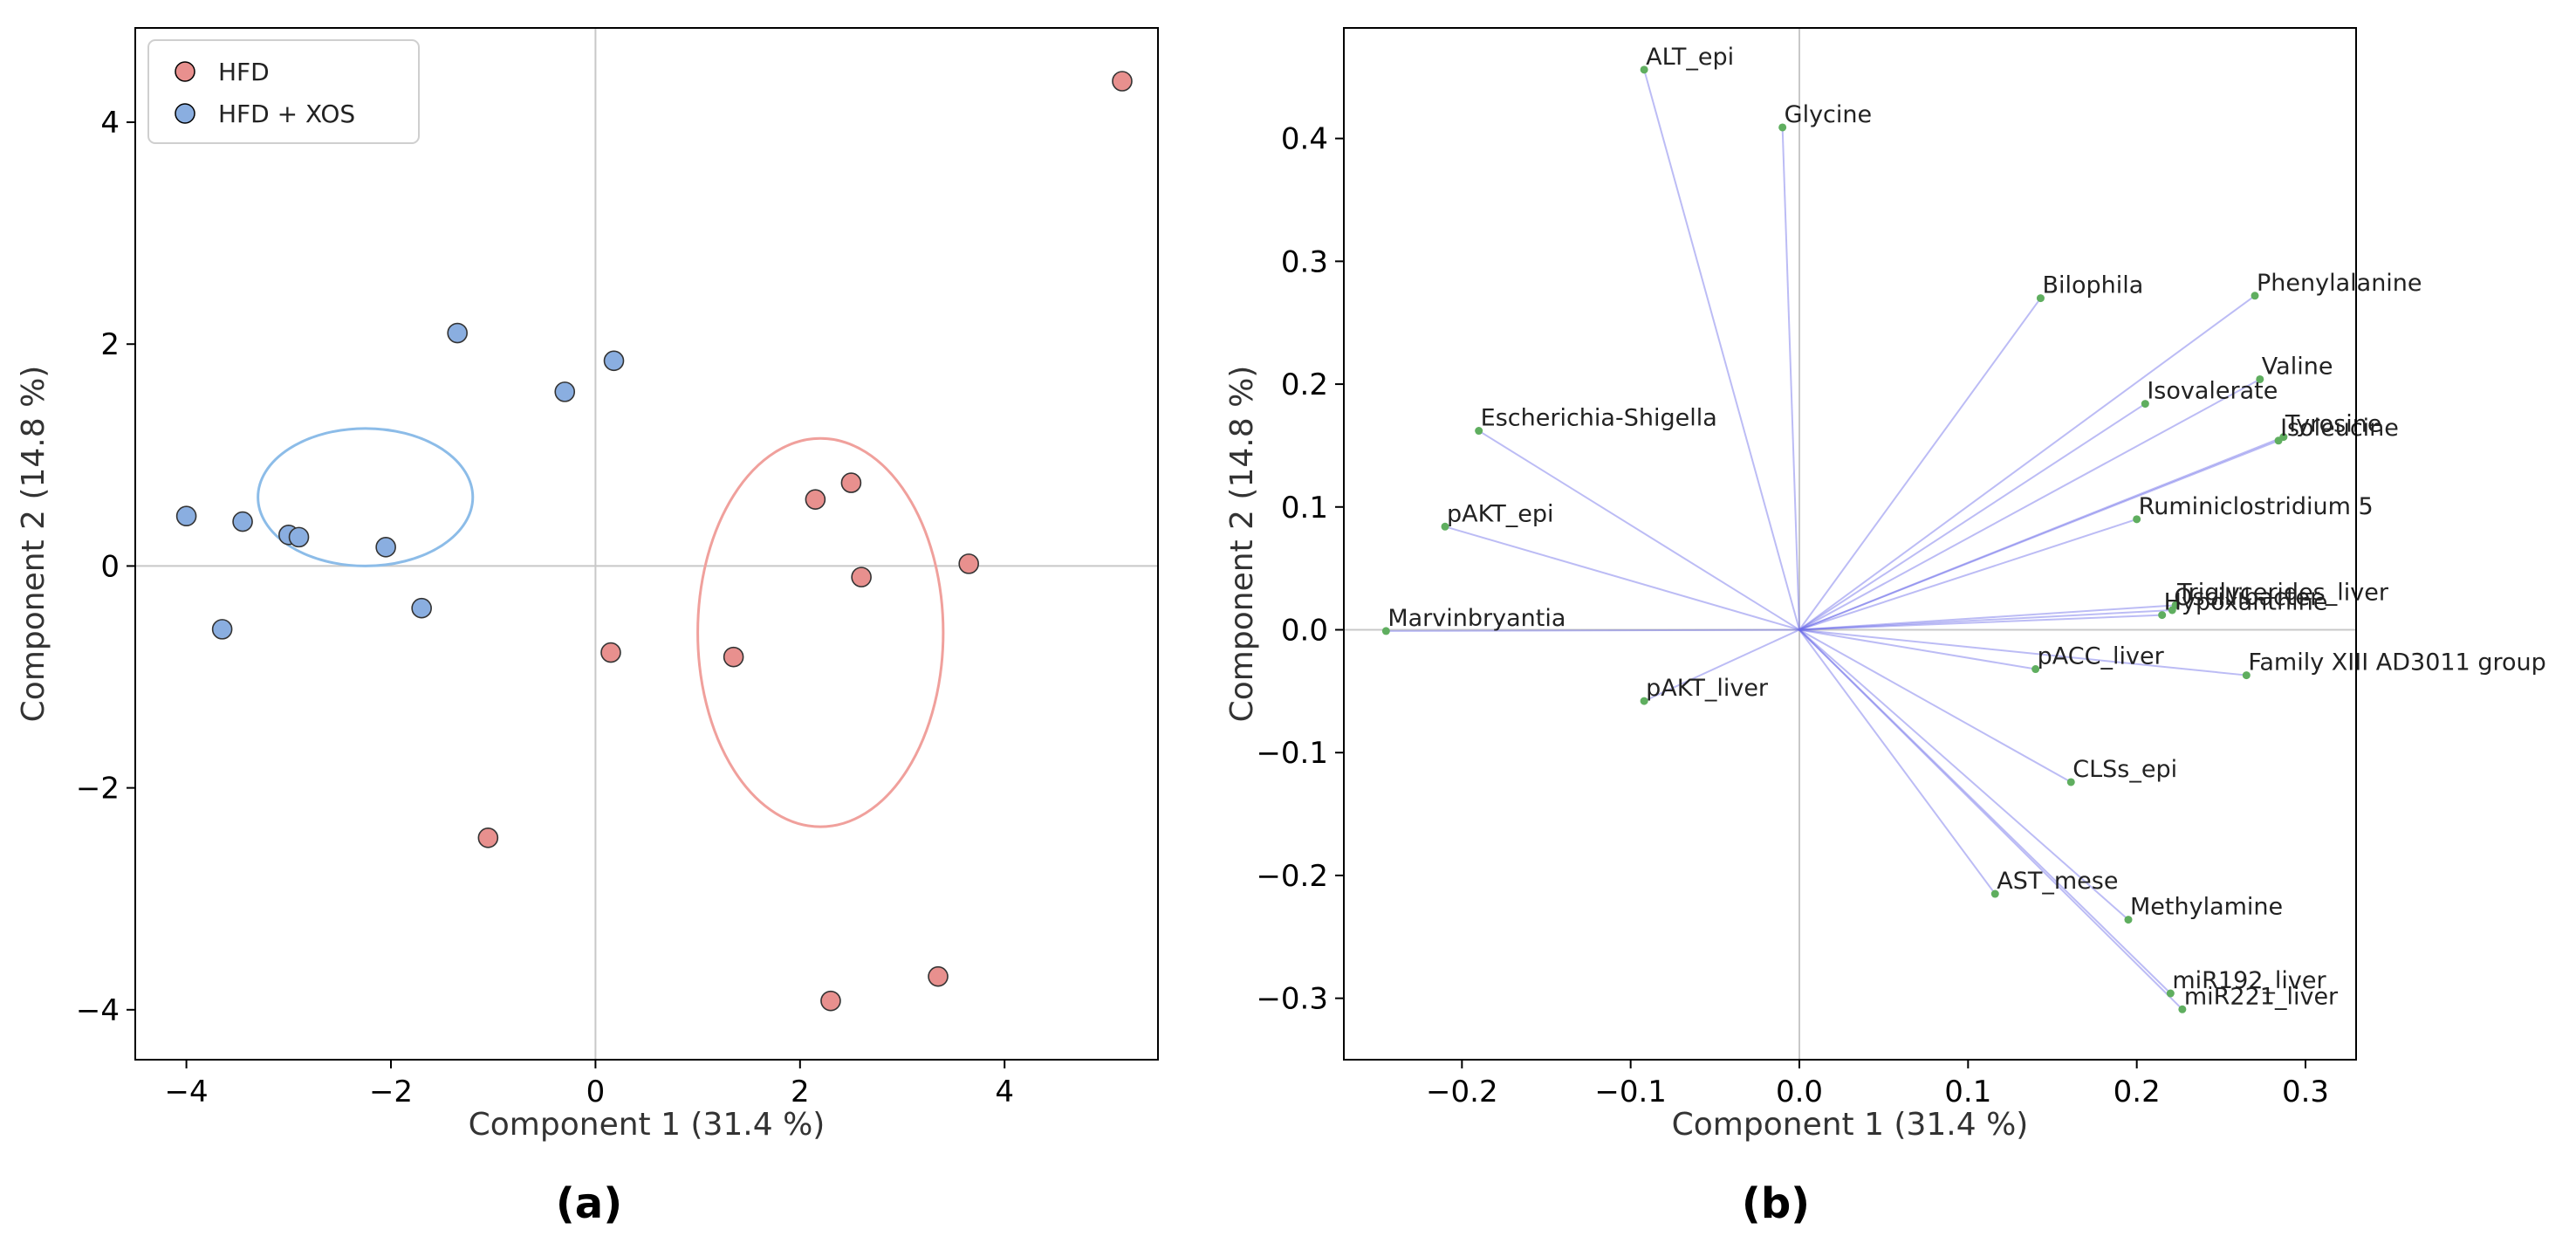 The image size is (2576, 1243). I want to click on legend-box, so click(284, 91).